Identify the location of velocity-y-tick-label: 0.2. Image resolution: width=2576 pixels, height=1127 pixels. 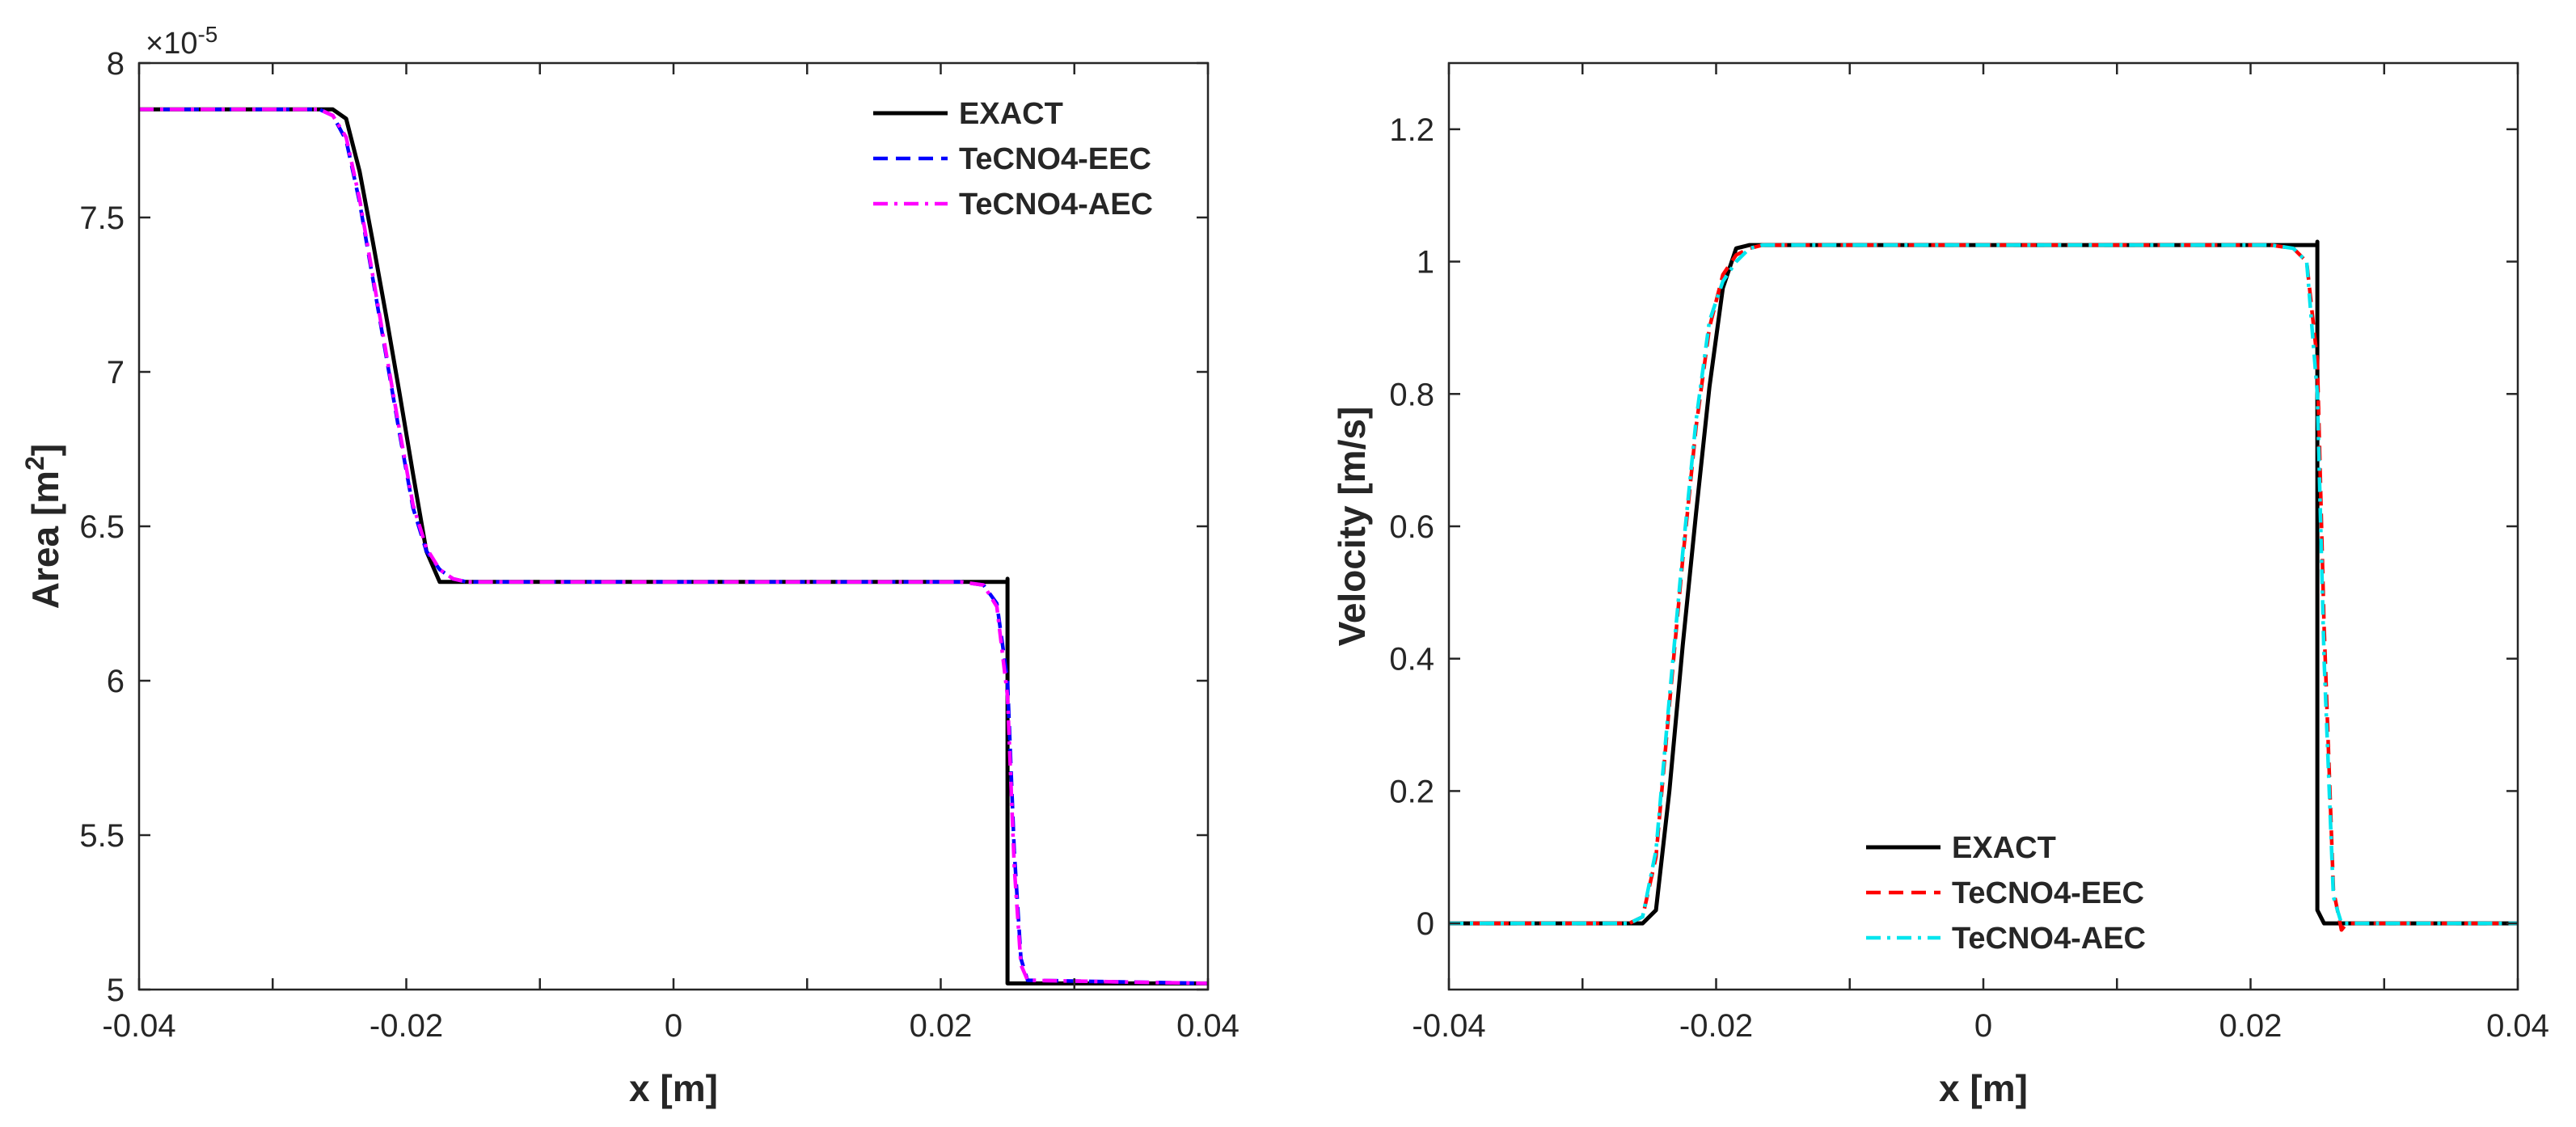
(1411, 791).